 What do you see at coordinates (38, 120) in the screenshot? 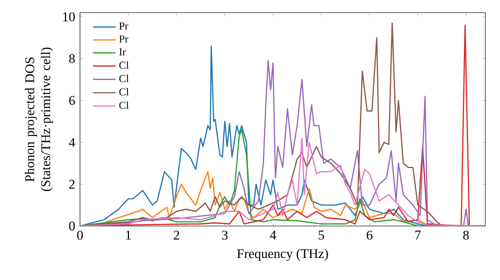
I see `y-axis-title: Phonon projected DOS (States/THz·primitive cell)` at bounding box center [38, 120].